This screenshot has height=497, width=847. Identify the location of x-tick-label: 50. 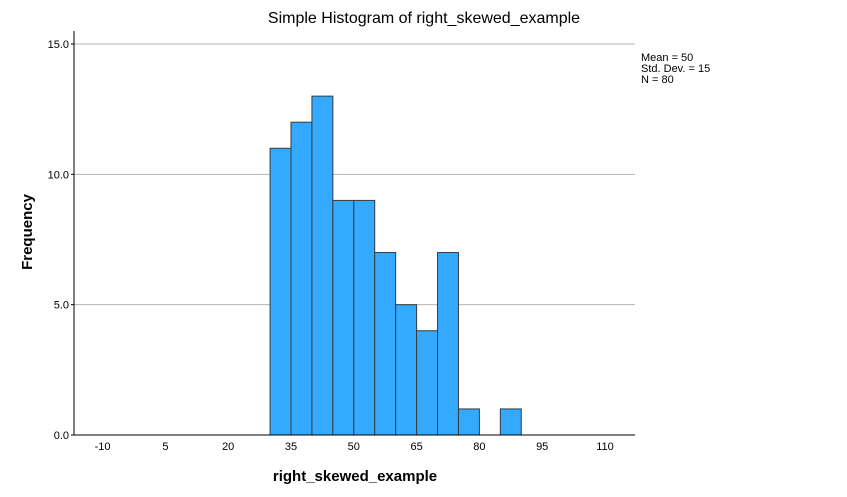
(354, 447).